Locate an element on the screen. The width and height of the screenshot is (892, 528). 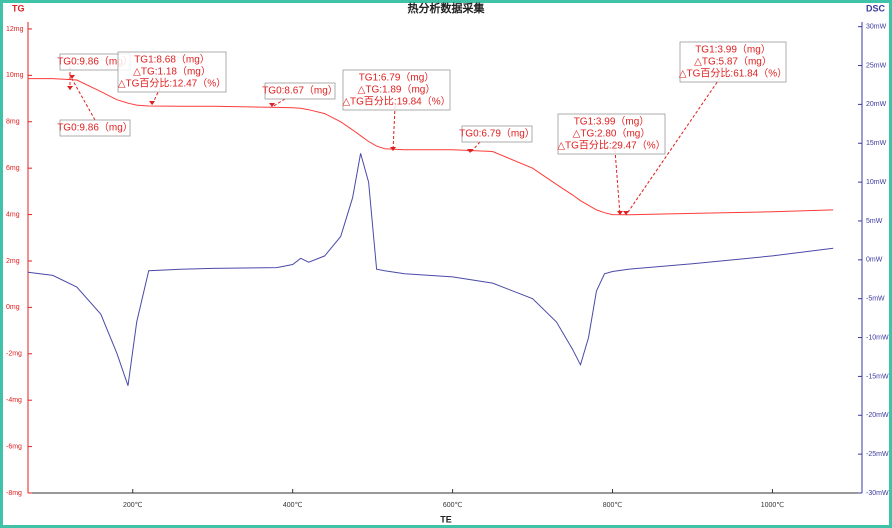
y-tick-label: 8mg is located at coordinates (13, 122).